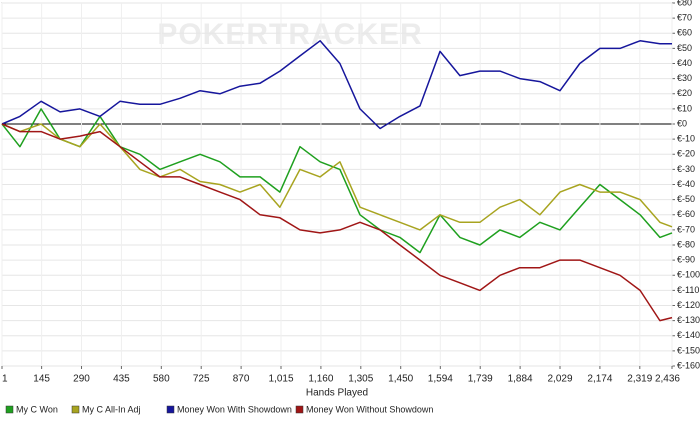 Image resolution: width=700 pixels, height=422 pixels. I want to click on y-tick-label: €-60, so click(686, 214).